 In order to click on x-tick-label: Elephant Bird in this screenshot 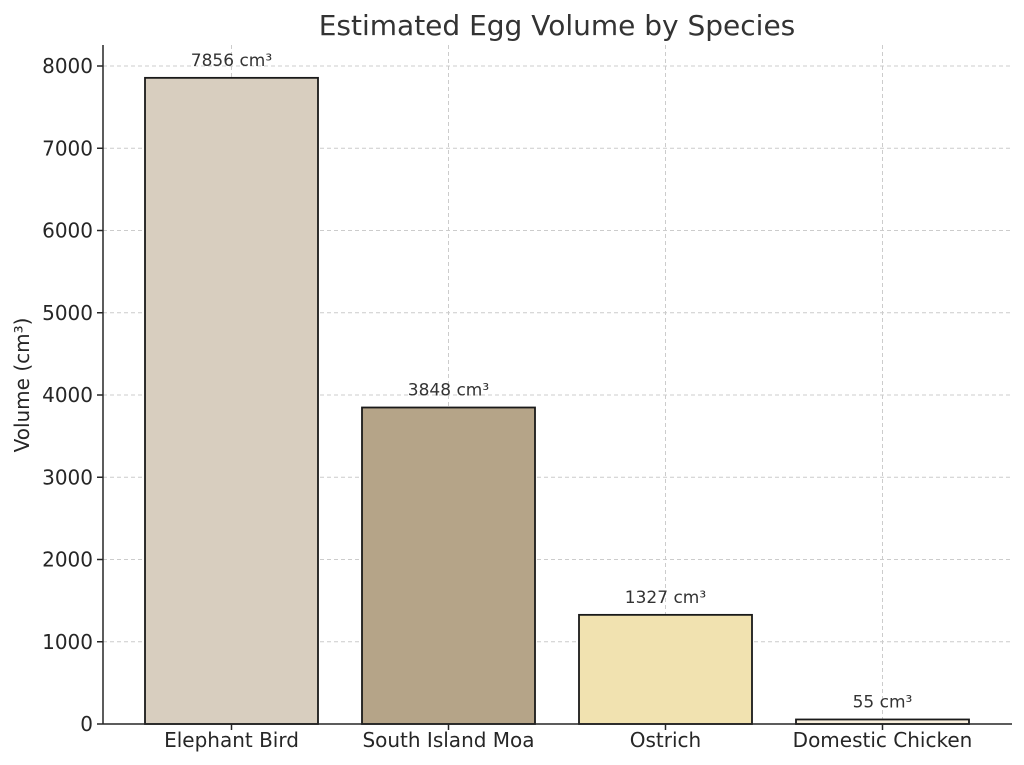, I will do `click(231, 740)`.